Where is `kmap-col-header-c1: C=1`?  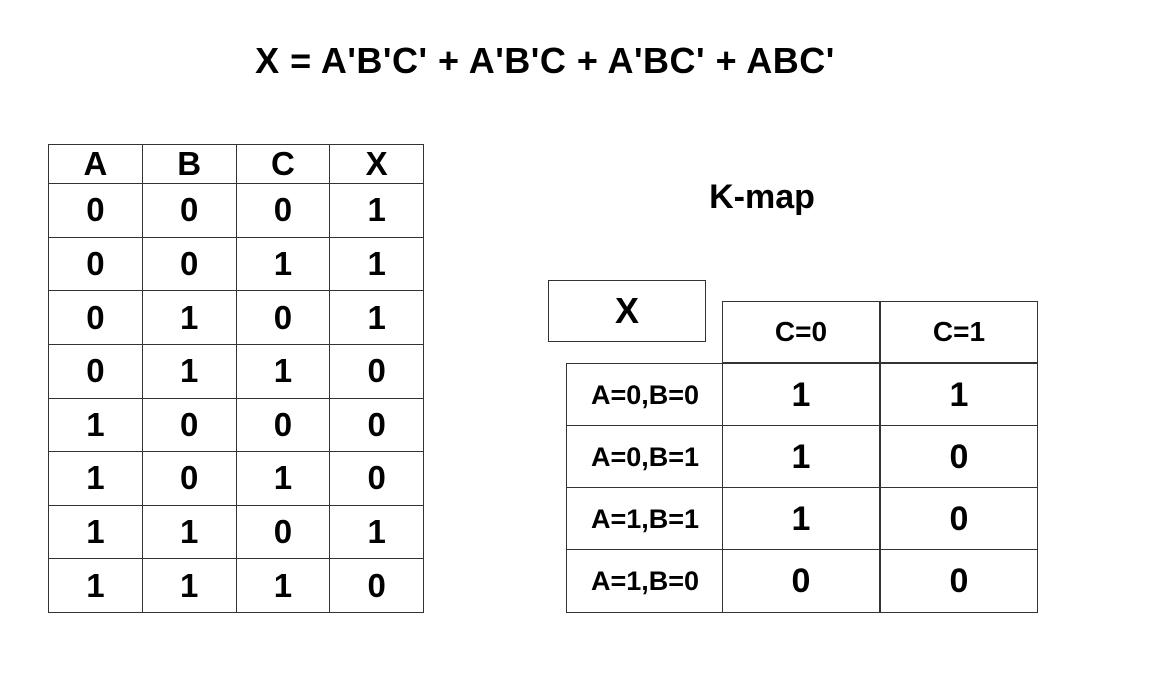 kmap-col-header-c1: C=1 is located at coordinates (959, 332).